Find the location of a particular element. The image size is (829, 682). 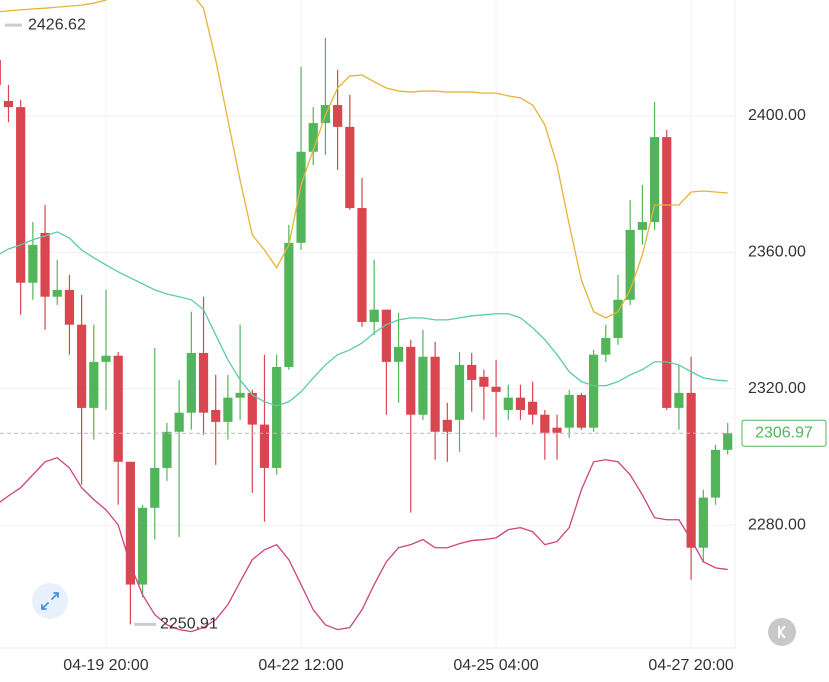

y-tick-label: 2320.00 is located at coordinates (777, 388).